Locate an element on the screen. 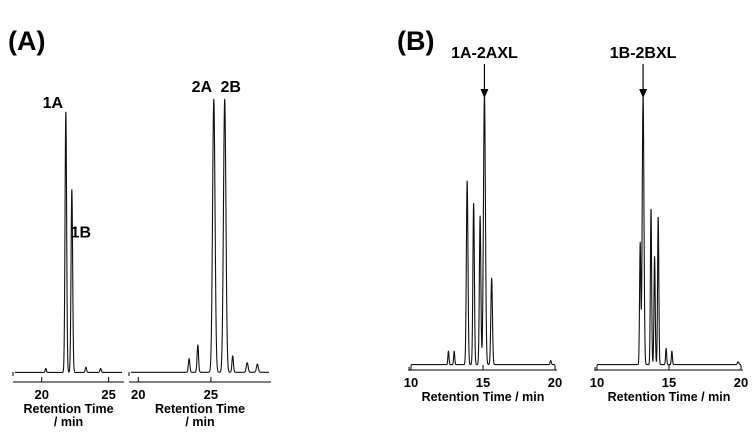 Image resolution: width=756 pixels, height=444 pixels. peak-label-2a: 2A is located at coordinates (202, 87).